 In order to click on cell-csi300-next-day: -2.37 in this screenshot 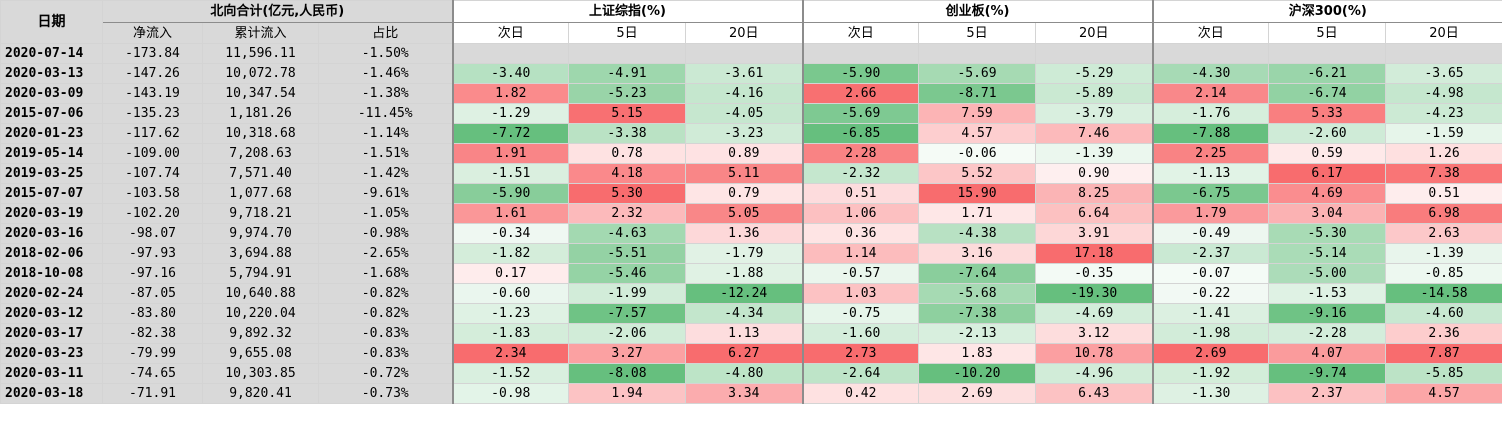, I will do `click(1210, 253)`.